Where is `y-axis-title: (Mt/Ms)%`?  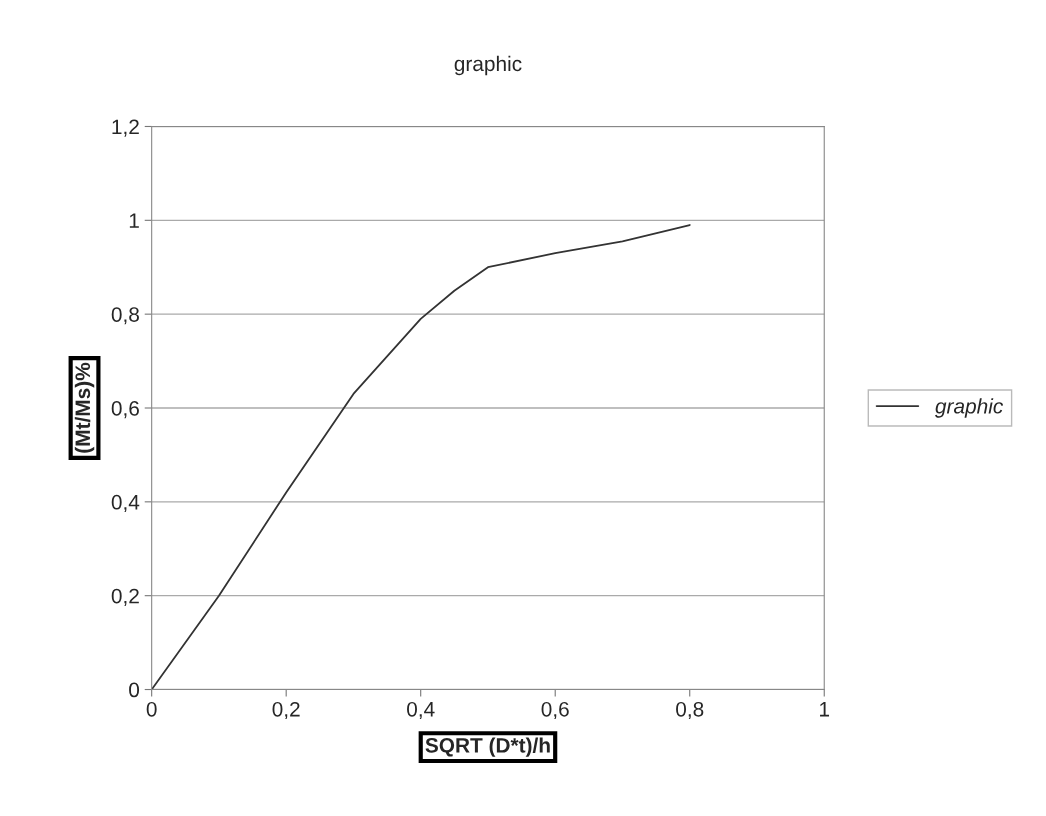 y-axis-title: (Mt/Ms)% is located at coordinates (84, 407).